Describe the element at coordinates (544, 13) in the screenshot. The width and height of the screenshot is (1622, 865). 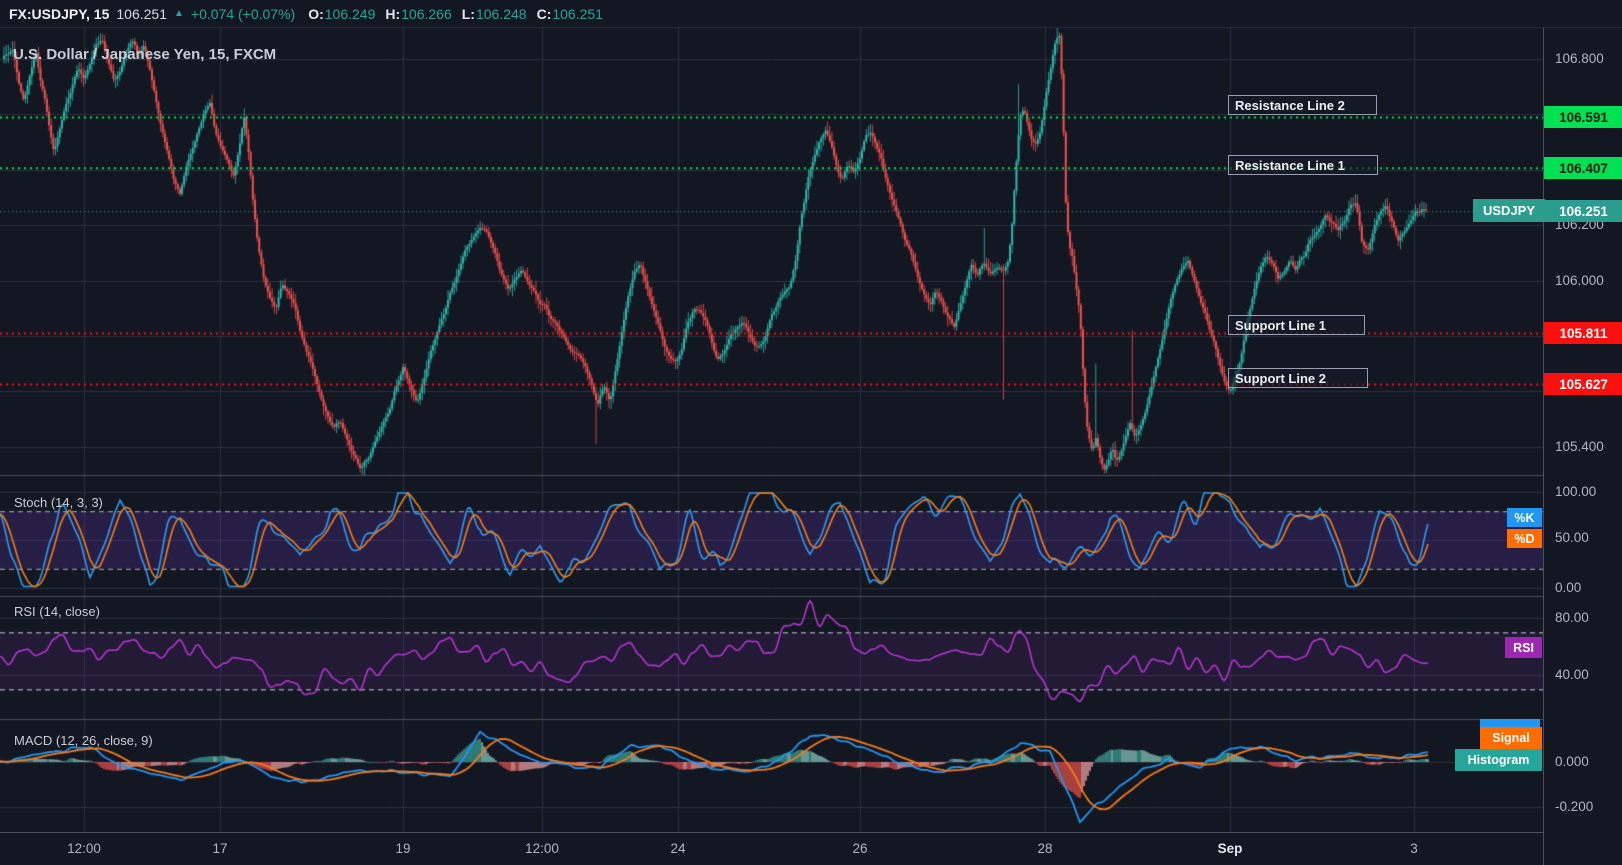
I see `ohlc-label: C:` at that location.